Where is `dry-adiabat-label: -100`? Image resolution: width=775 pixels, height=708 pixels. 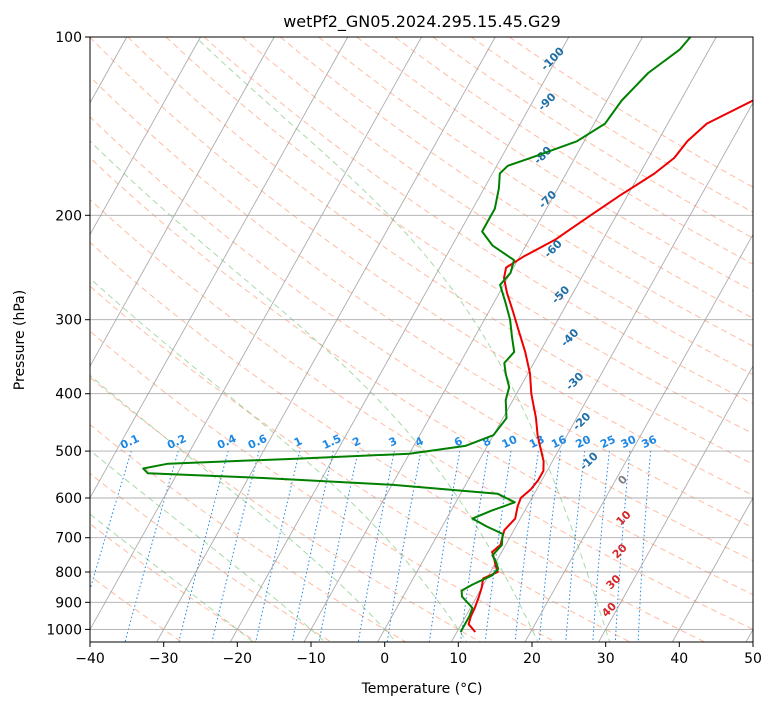
dry-adiabat-label: -100 is located at coordinates (552, 58).